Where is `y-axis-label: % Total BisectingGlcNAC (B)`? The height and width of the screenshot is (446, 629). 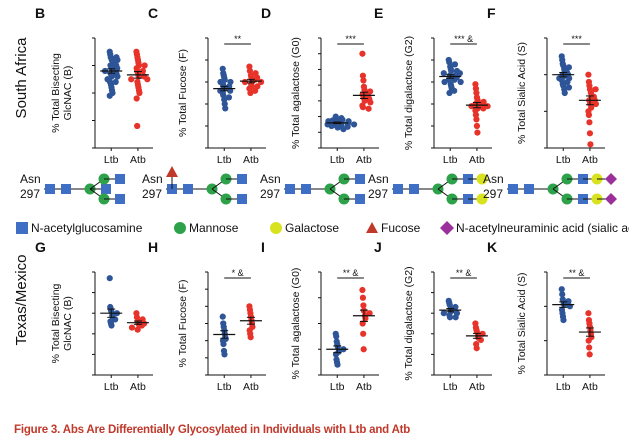 y-axis-label: % Total BisectingGlcNAC (B) is located at coordinates (62, 93).